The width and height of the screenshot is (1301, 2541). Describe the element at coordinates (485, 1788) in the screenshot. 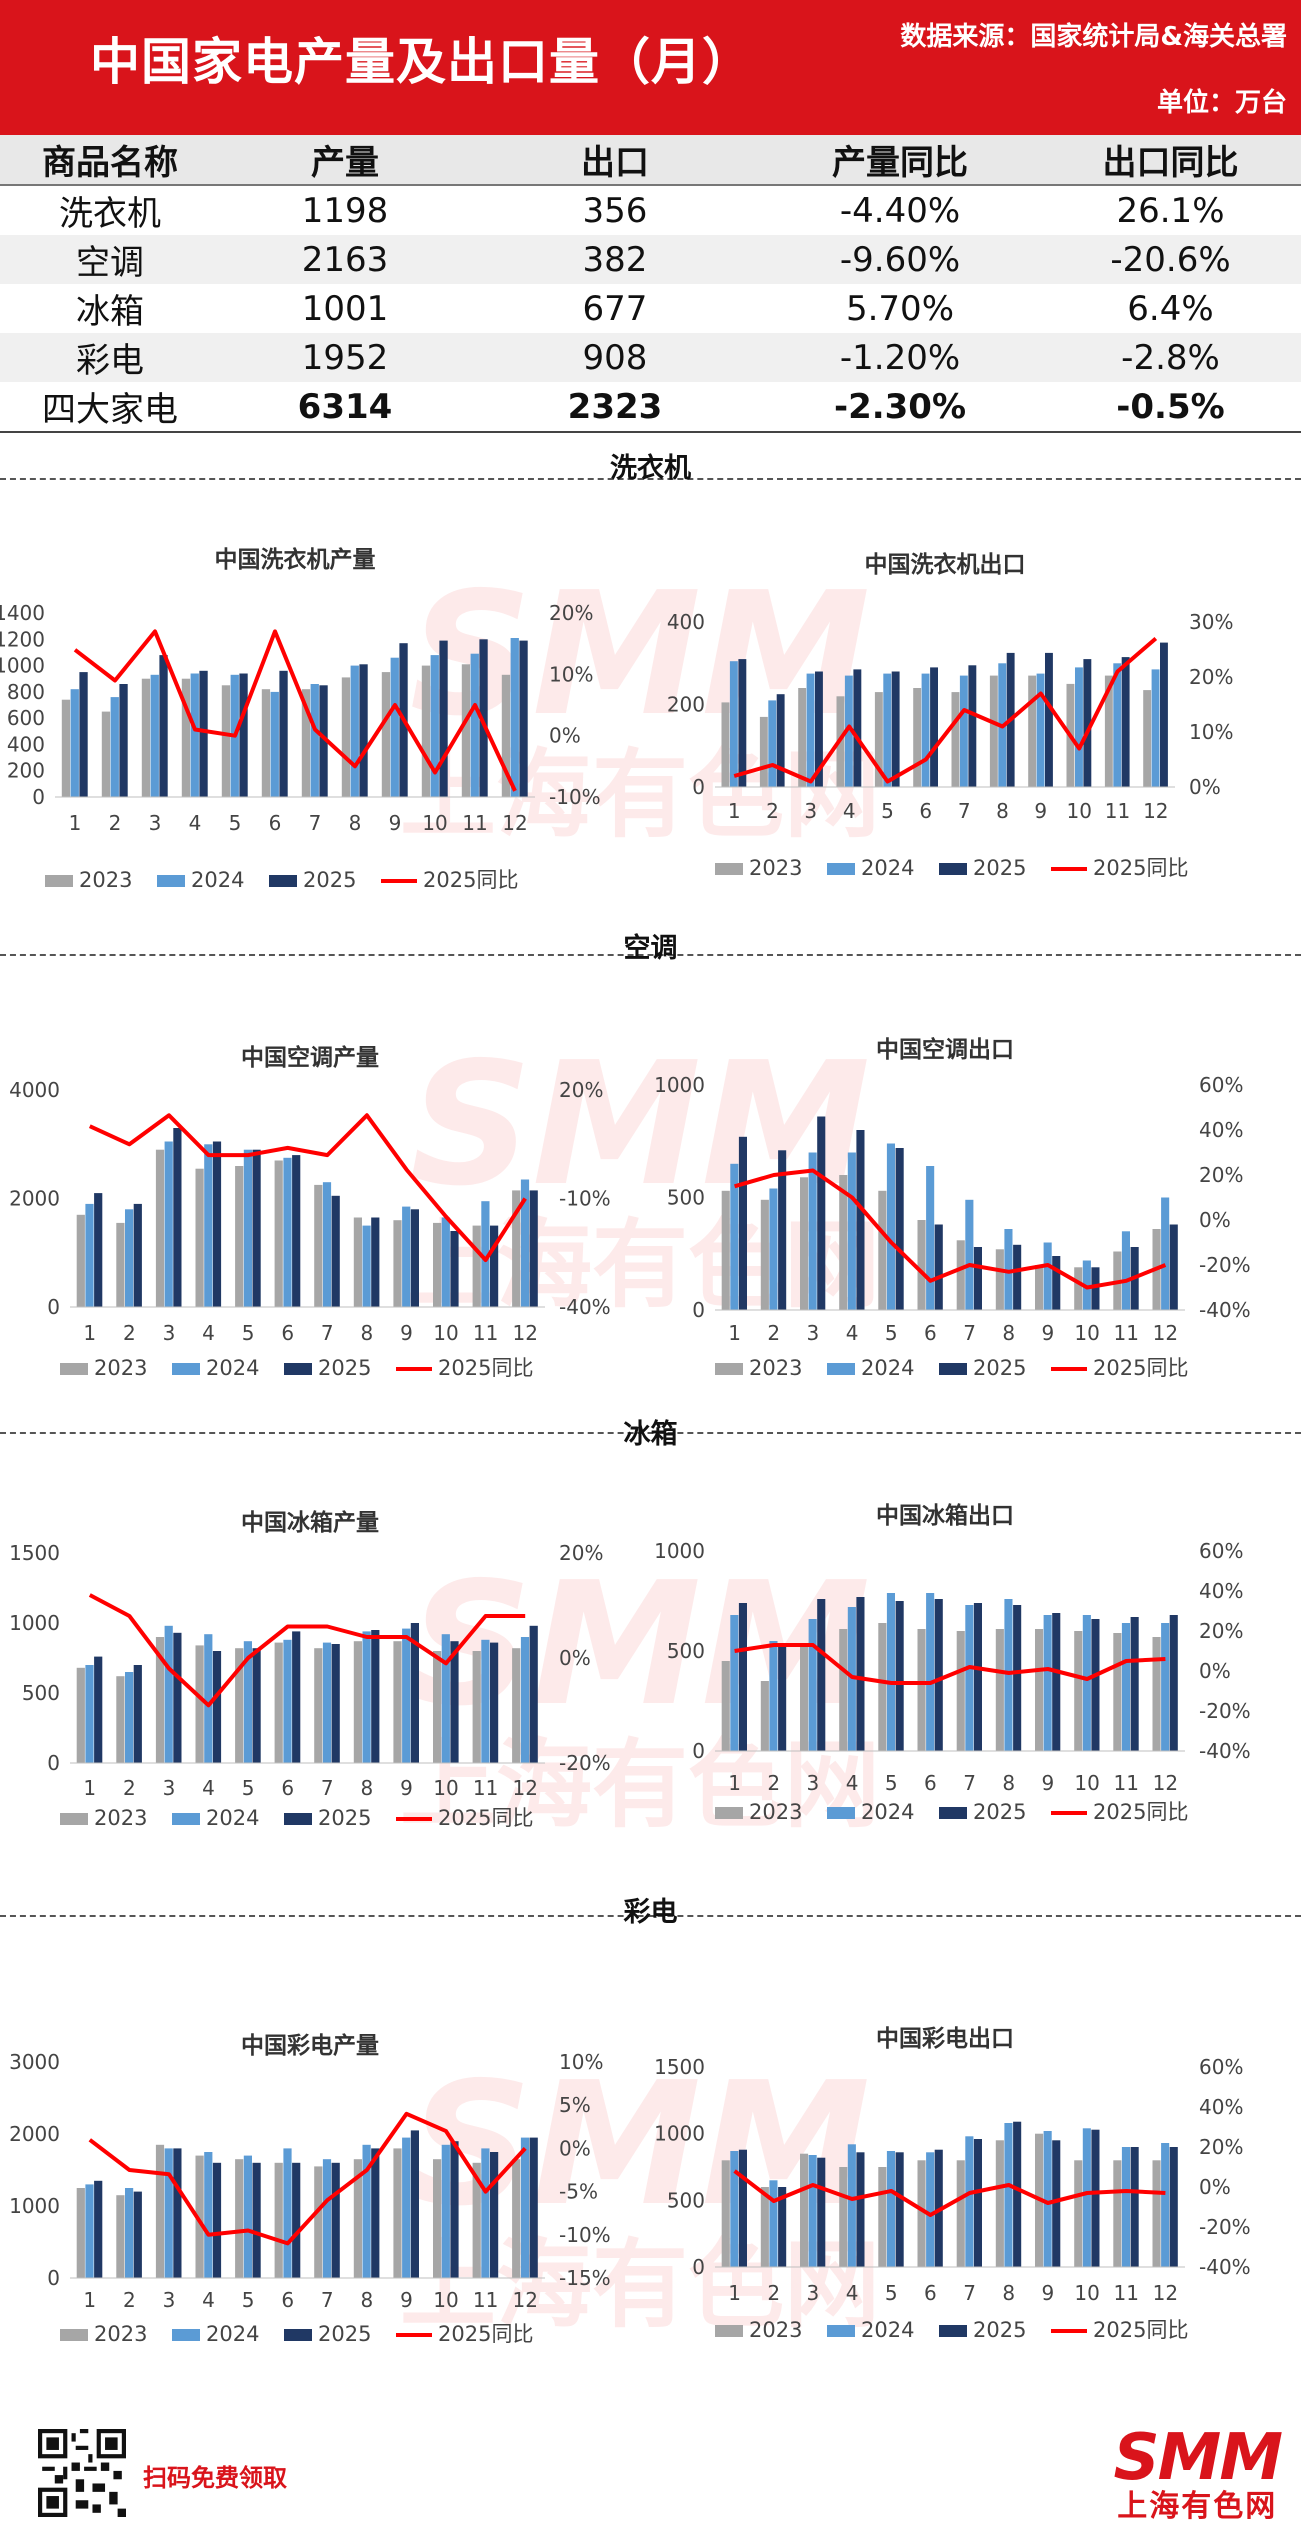

I see `x-tick-label: 11` at that location.